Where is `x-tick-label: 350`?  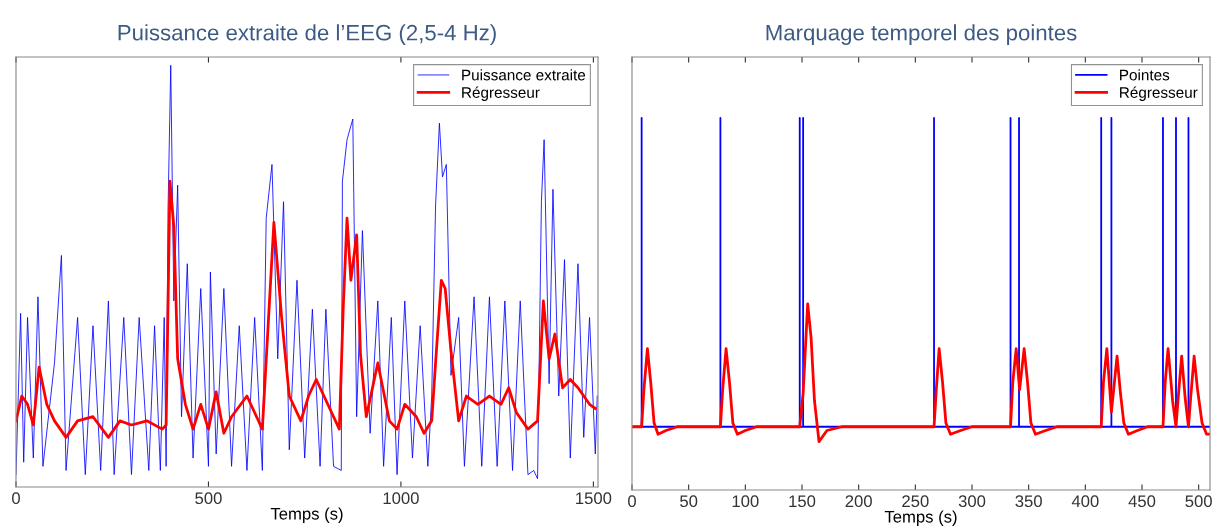 x-tick-label: 350 is located at coordinates (1028, 501).